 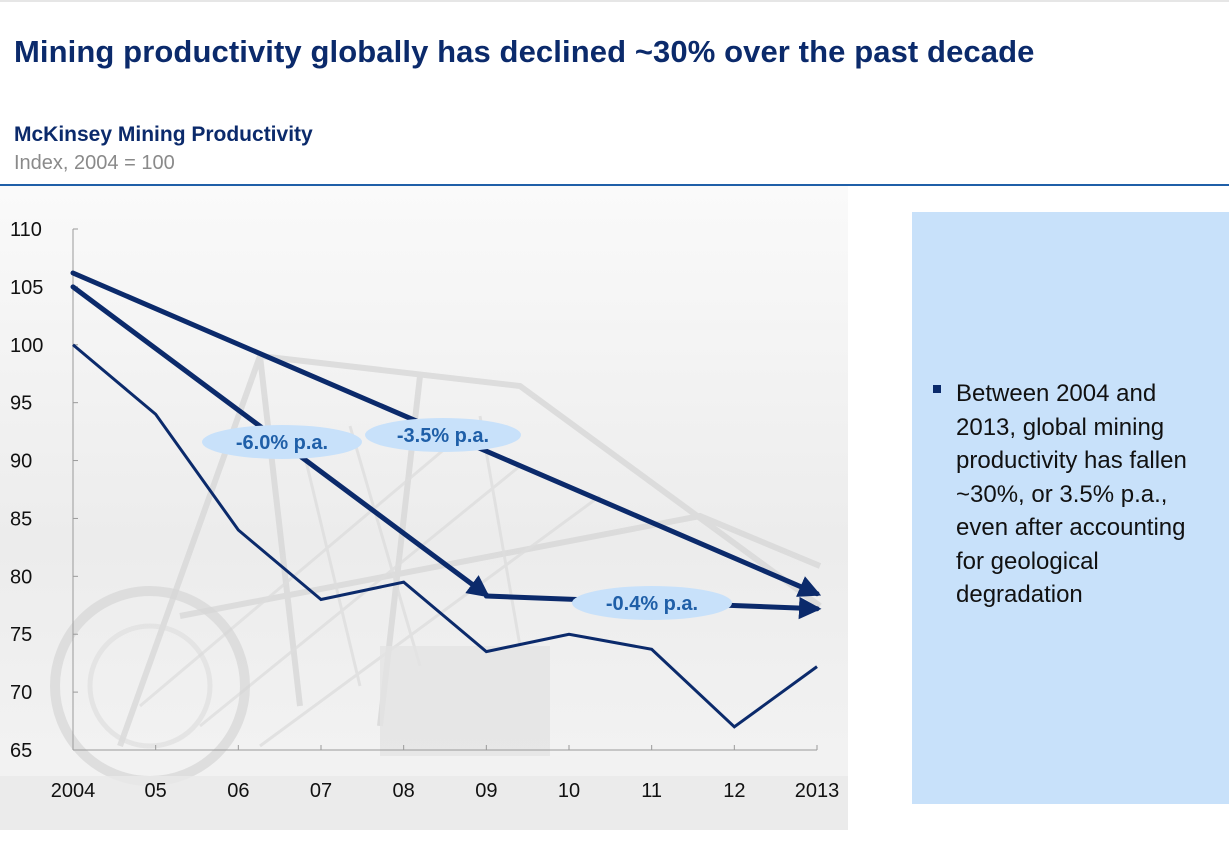 What do you see at coordinates (321, 791) in the screenshot?
I see `x-tick-label: 07` at bounding box center [321, 791].